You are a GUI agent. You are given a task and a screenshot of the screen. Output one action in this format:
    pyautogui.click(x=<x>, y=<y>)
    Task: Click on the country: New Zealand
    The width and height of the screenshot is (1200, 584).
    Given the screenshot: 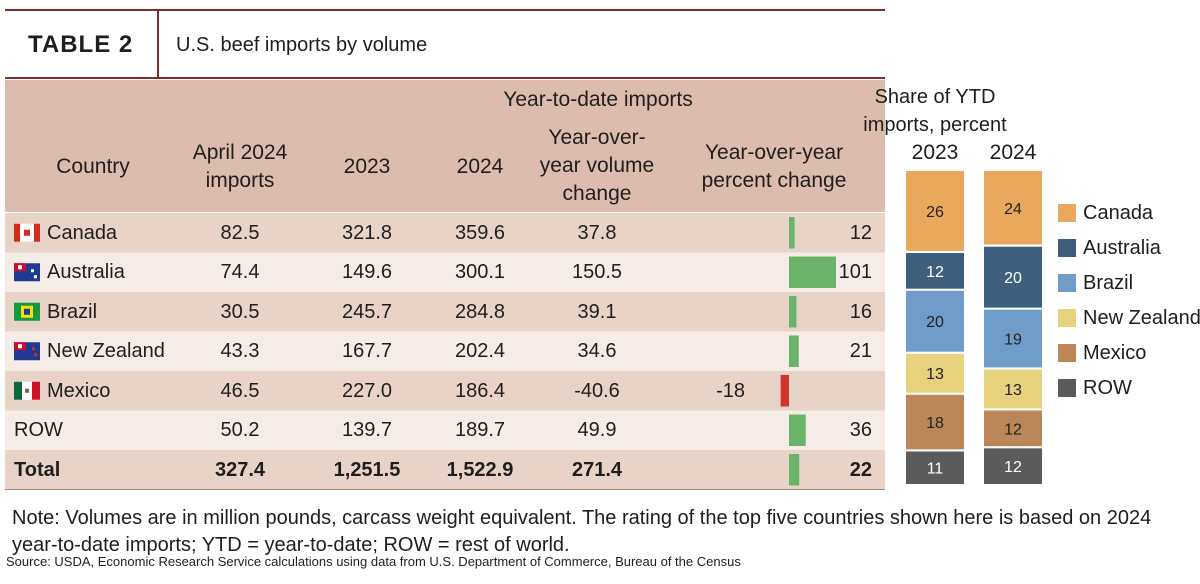 What is the action you would take?
    pyautogui.click(x=106, y=351)
    